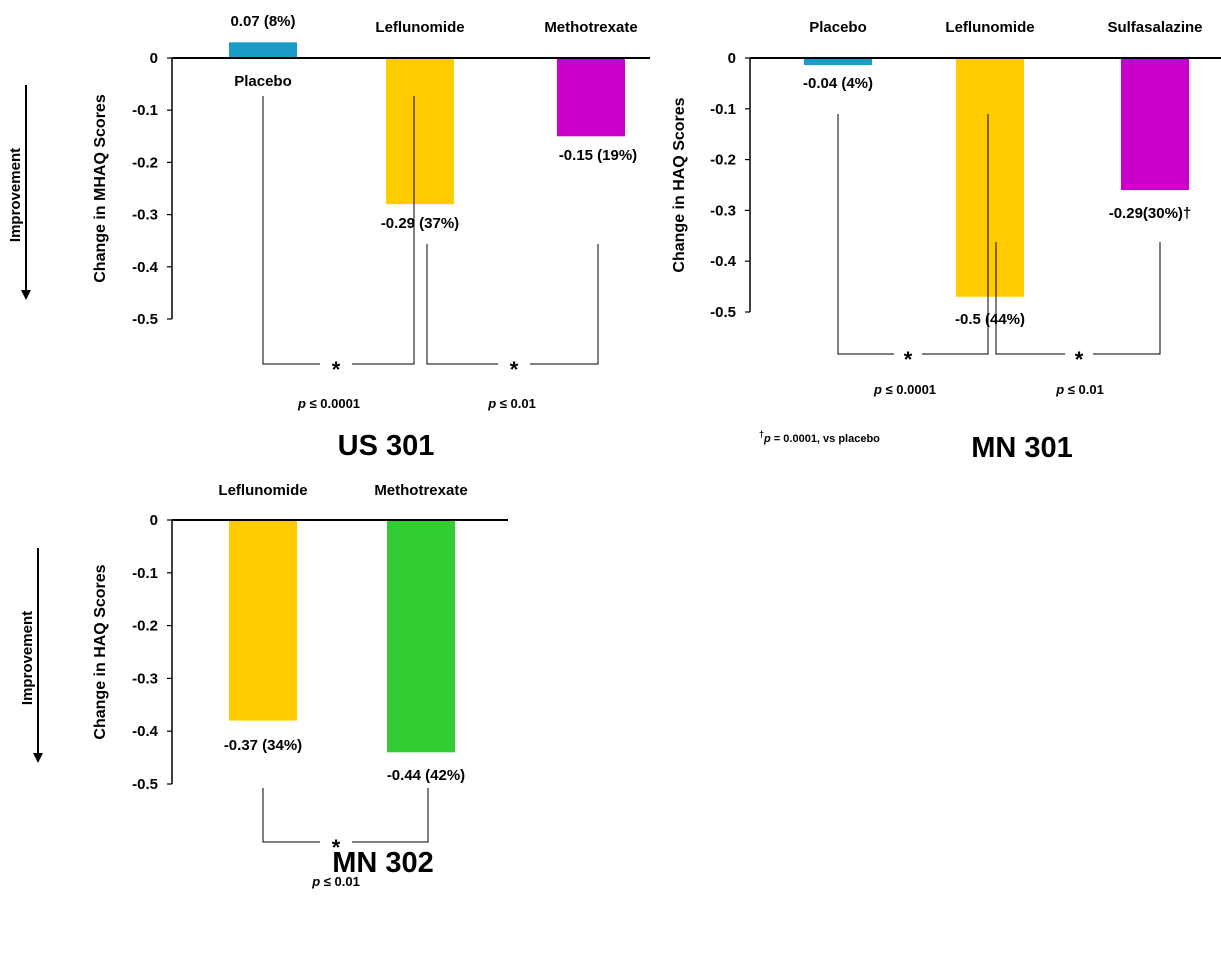 This screenshot has height=956, width=1221. Describe the element at coordinates (426, 775) in the screenshot. I see `data-label: -0.44 (42%)` at that location.